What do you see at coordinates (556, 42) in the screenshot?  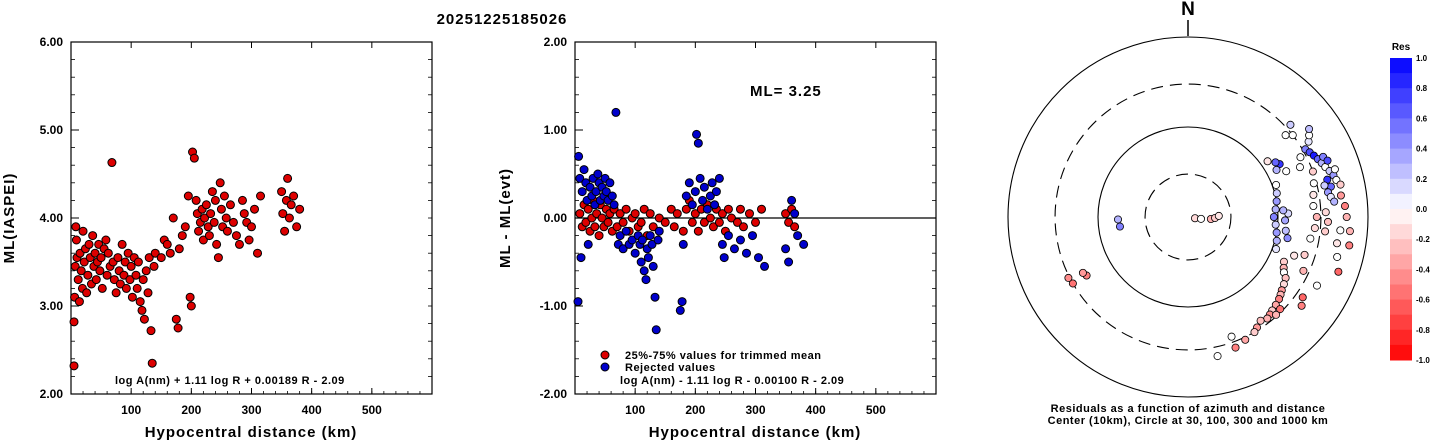 I see `plot2-ytick-label: 2.00` at bounding box center [556, 42].